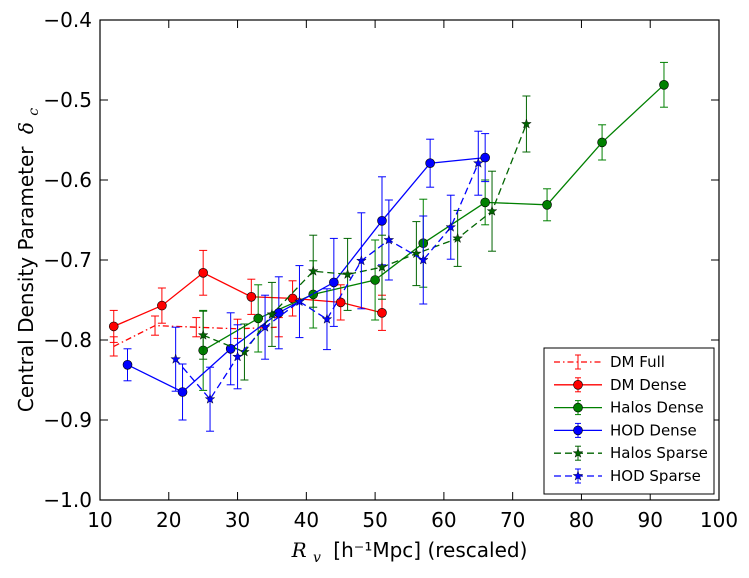  I want to click on y-tick-label: −0.4, so click(67, 20).